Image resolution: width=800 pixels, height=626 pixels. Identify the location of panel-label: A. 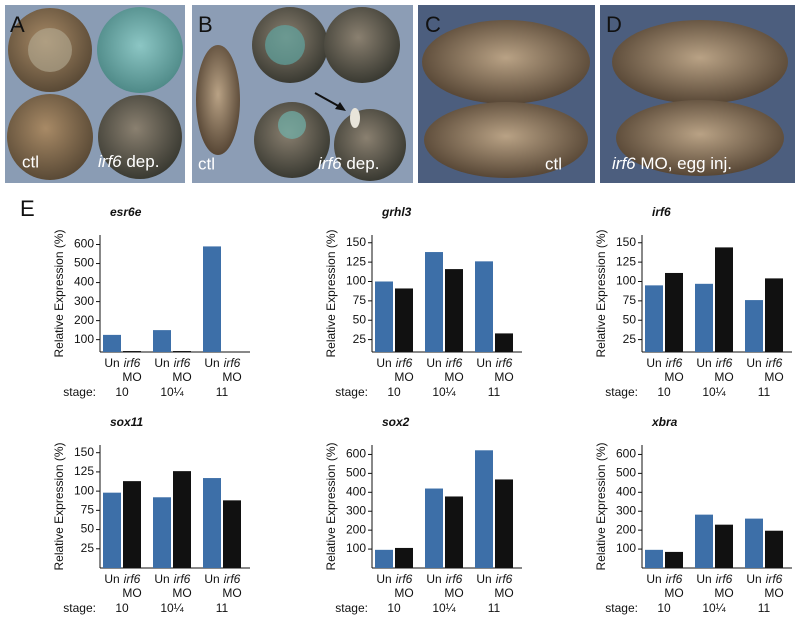
(17, 24).